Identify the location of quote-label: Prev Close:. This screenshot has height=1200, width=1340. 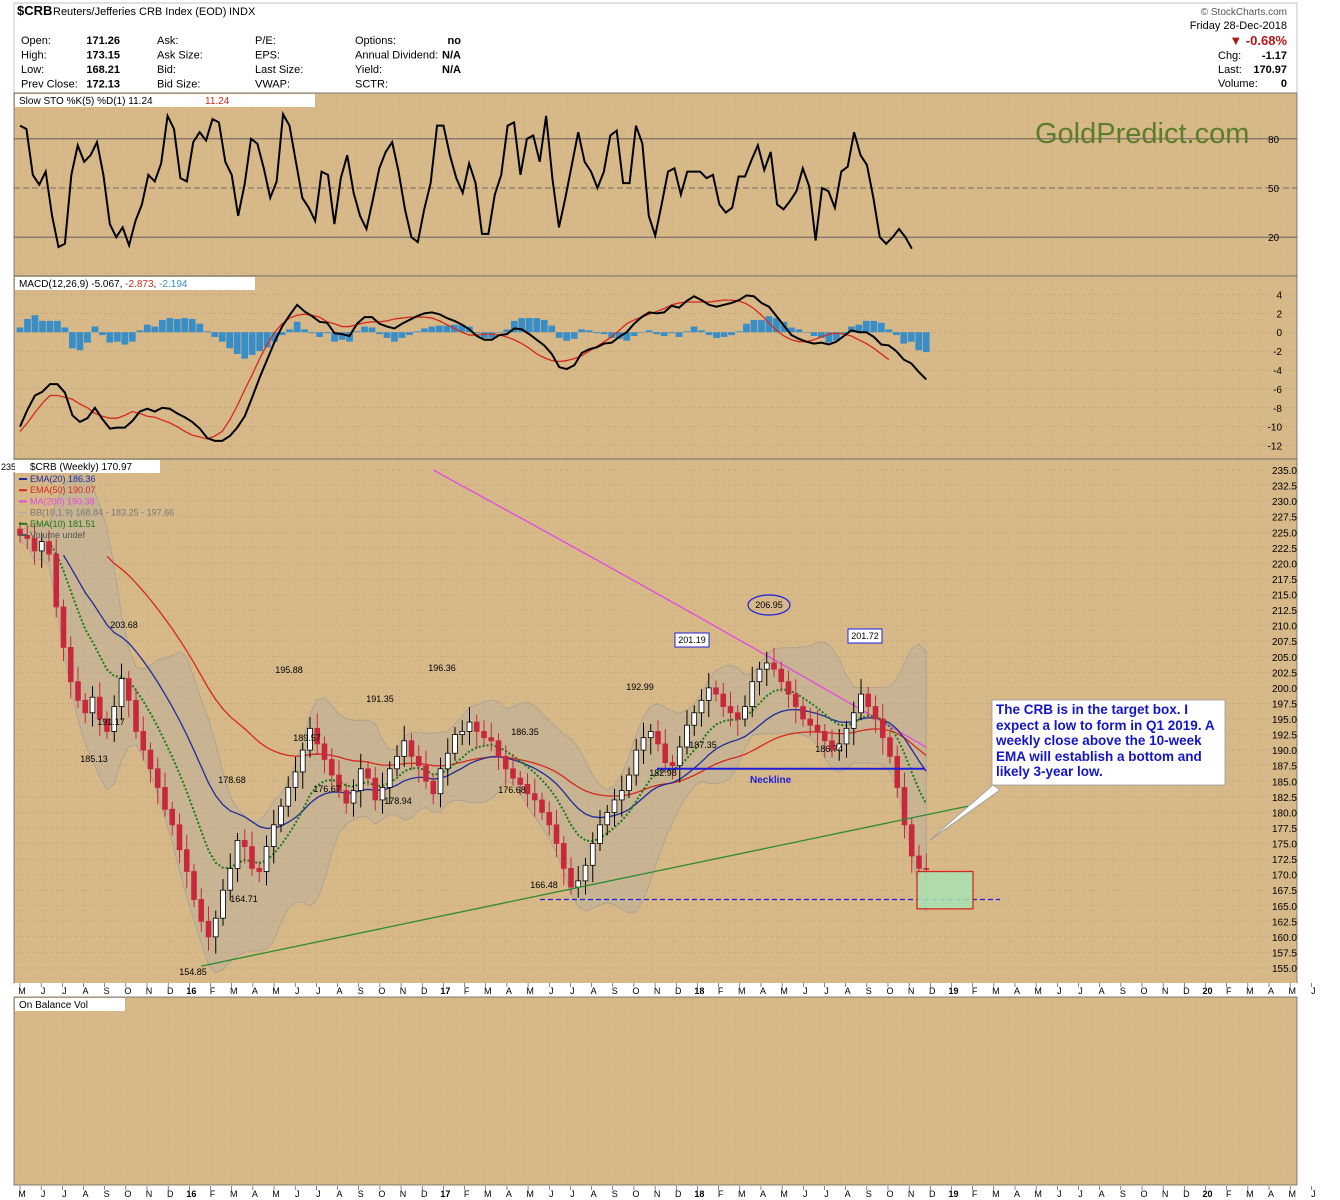
(49, 85).